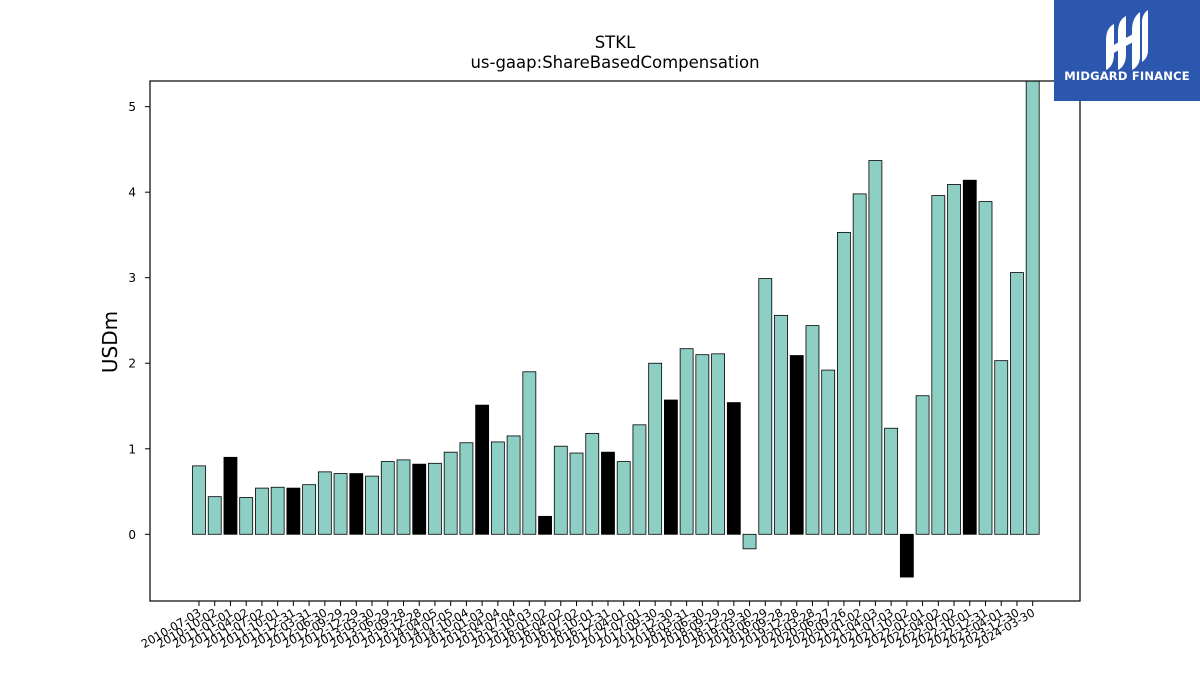  Describe the element at coordinates (132, 107) in the screenshot. I see `y-tick-label: 5` at that location.